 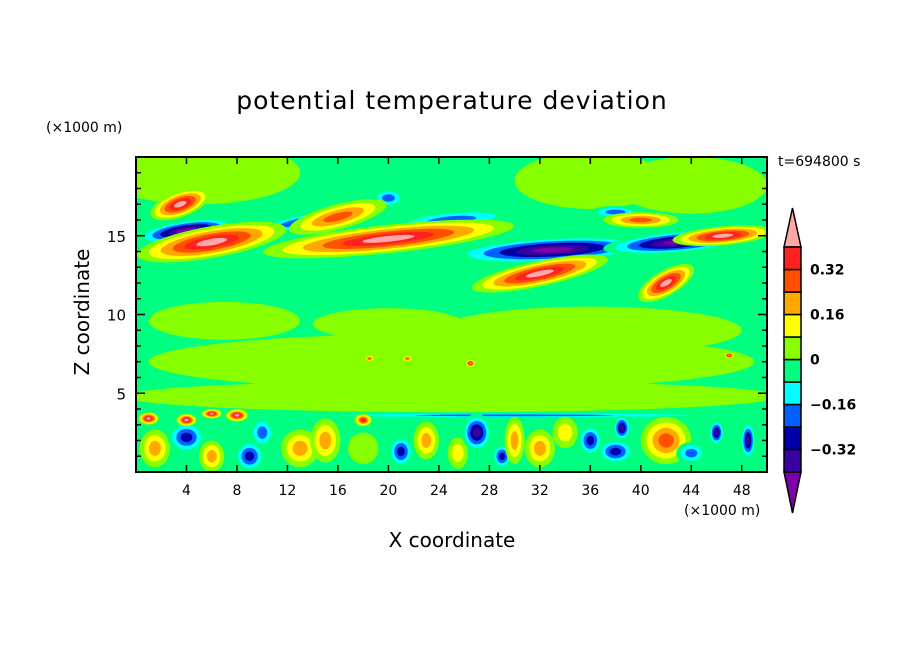 I want to click on x-tick-label: 4, so click(x=186, y=491).